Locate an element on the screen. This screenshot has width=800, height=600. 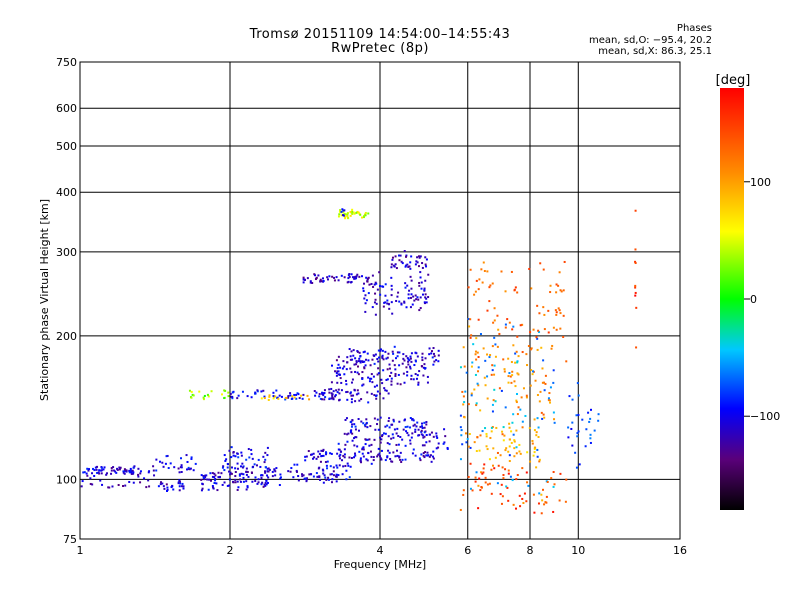
y-tick-label: 100 is located at coordinates (66, 479).